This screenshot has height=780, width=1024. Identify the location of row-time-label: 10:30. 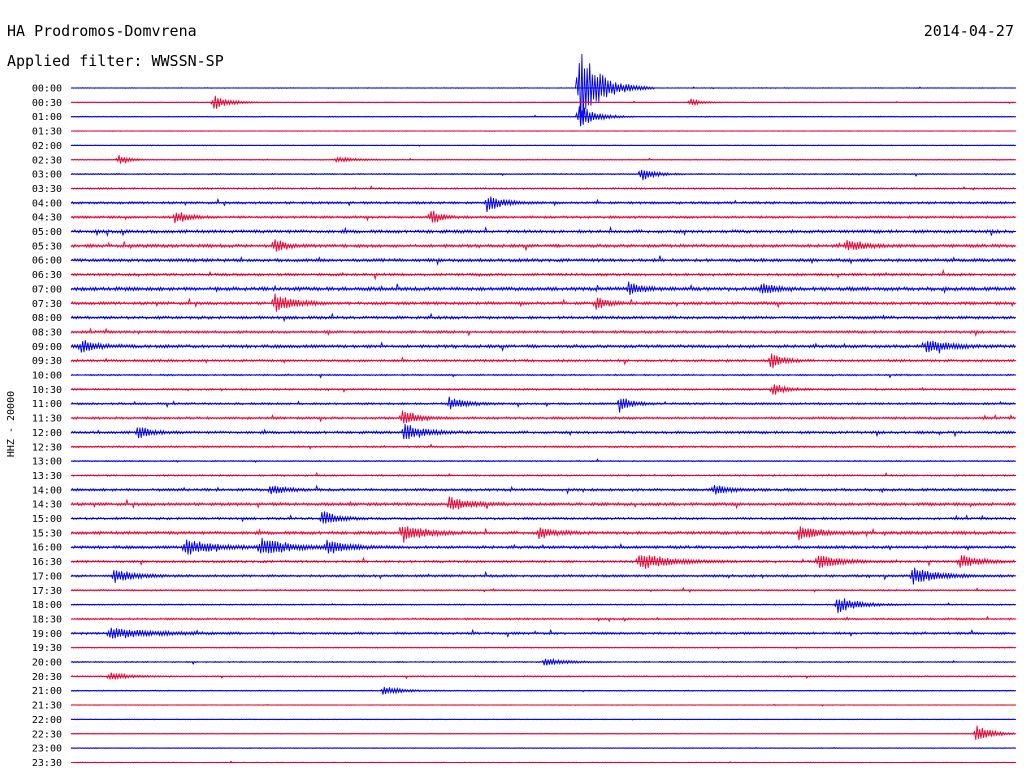
(47, 390).